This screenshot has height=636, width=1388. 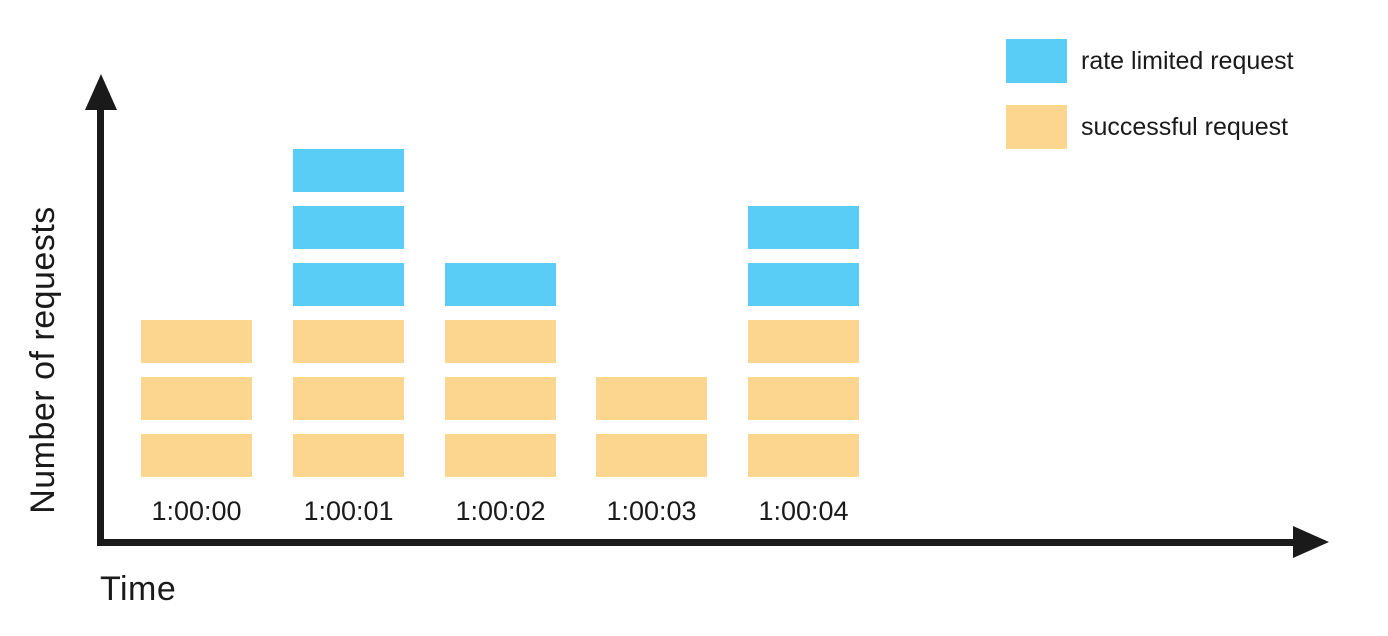 What do you see at coordinates (1036, 127) in the screenshot?
I see `legend-swatch-successful-icon` at bounding box center [1036, 127].